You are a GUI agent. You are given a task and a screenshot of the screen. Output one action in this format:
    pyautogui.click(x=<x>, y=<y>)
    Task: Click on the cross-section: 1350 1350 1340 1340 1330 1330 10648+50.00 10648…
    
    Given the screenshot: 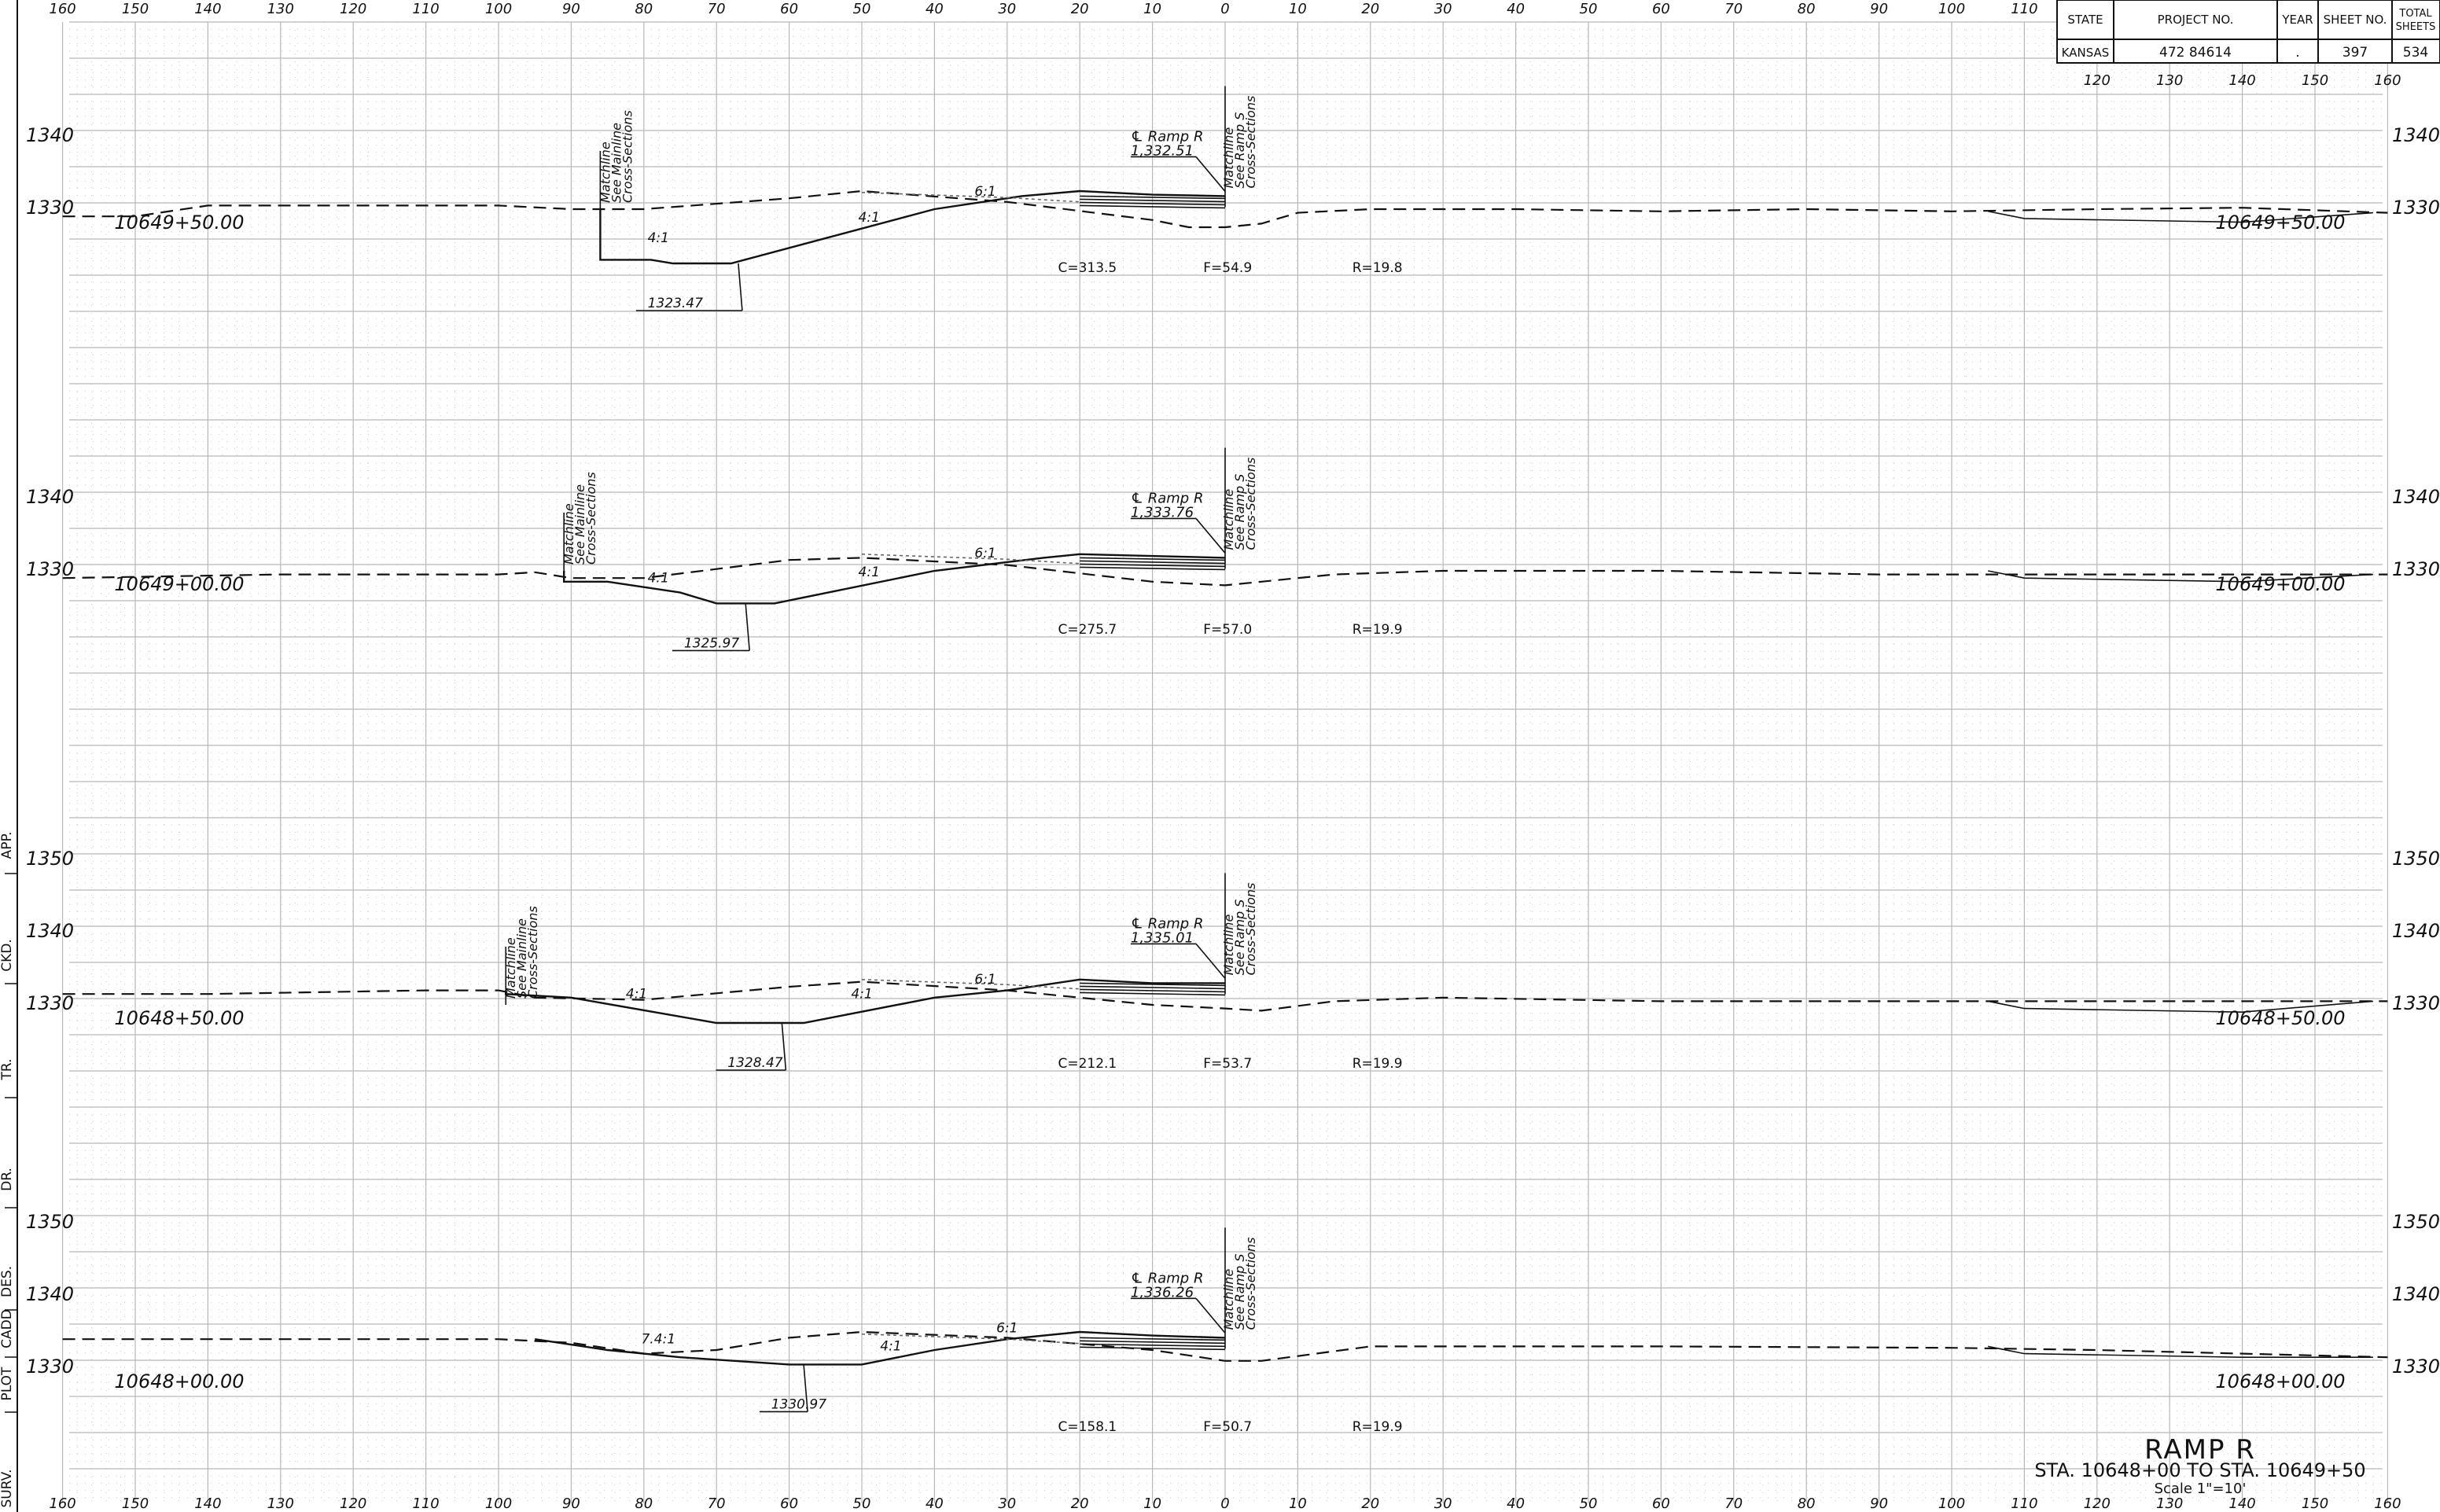 What is the action you would take?
    pyautogui.click(x=1233, y=960)
    